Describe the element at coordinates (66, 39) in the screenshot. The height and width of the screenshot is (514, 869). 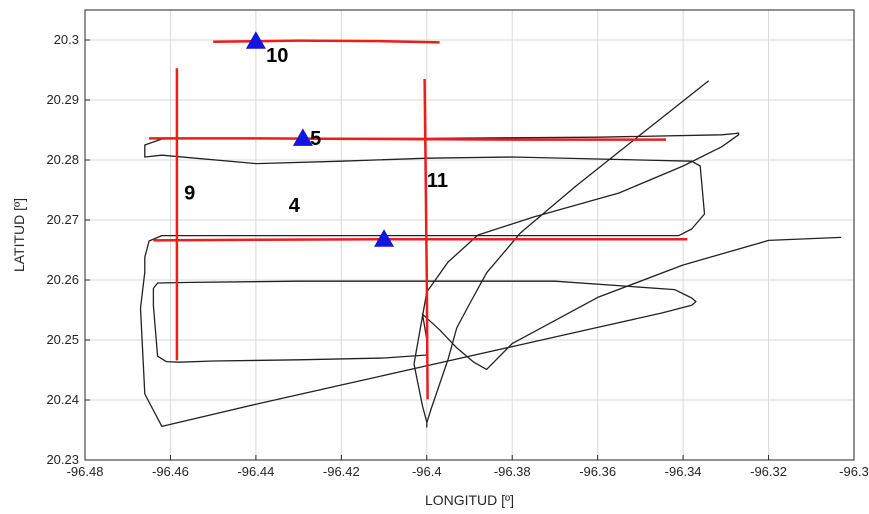
I see `y-tick-label: 20.3` at that location.